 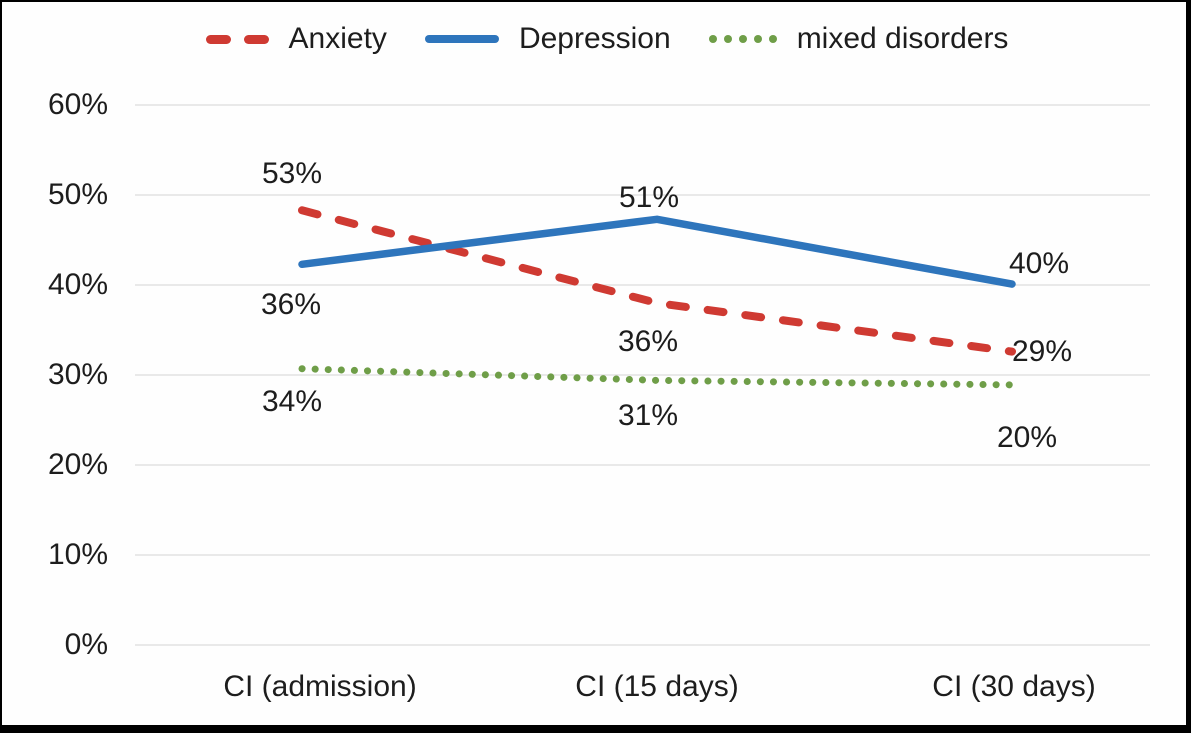 I want to click on legend-label-depression: Depression, so click(x=594, y=38).